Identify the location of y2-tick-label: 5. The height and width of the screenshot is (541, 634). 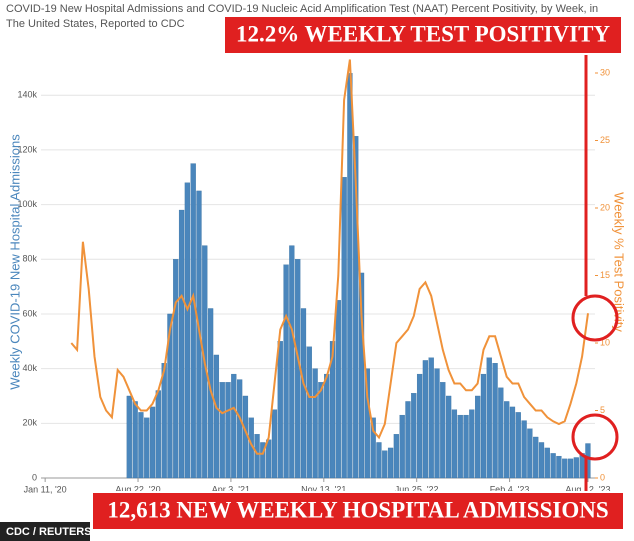
(602, 410).